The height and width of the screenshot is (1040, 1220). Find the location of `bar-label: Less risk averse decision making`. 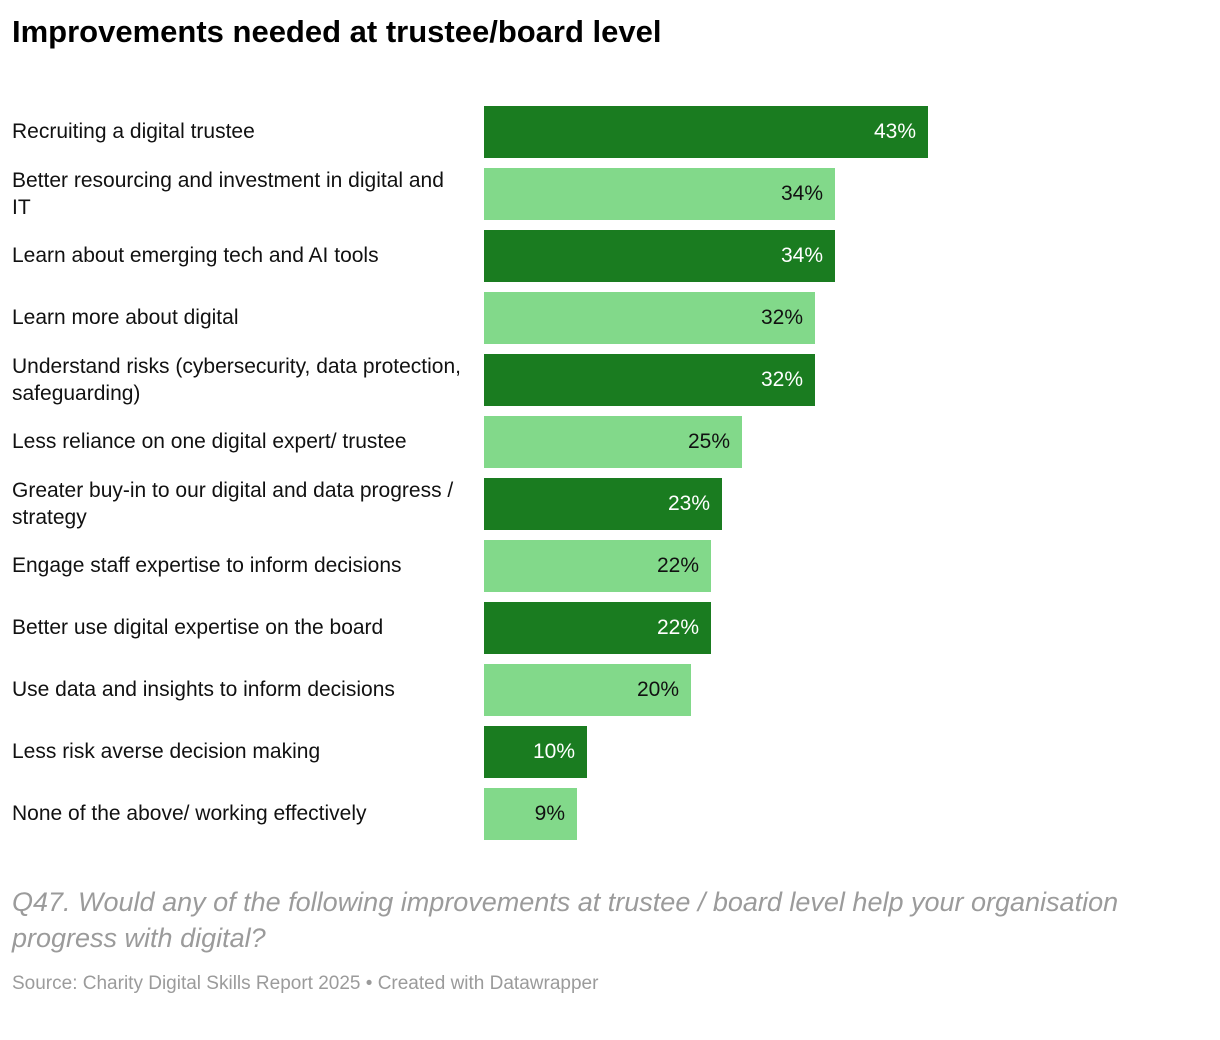

bar-label: Less risk averse decision making is located at coordinates (166, 752).